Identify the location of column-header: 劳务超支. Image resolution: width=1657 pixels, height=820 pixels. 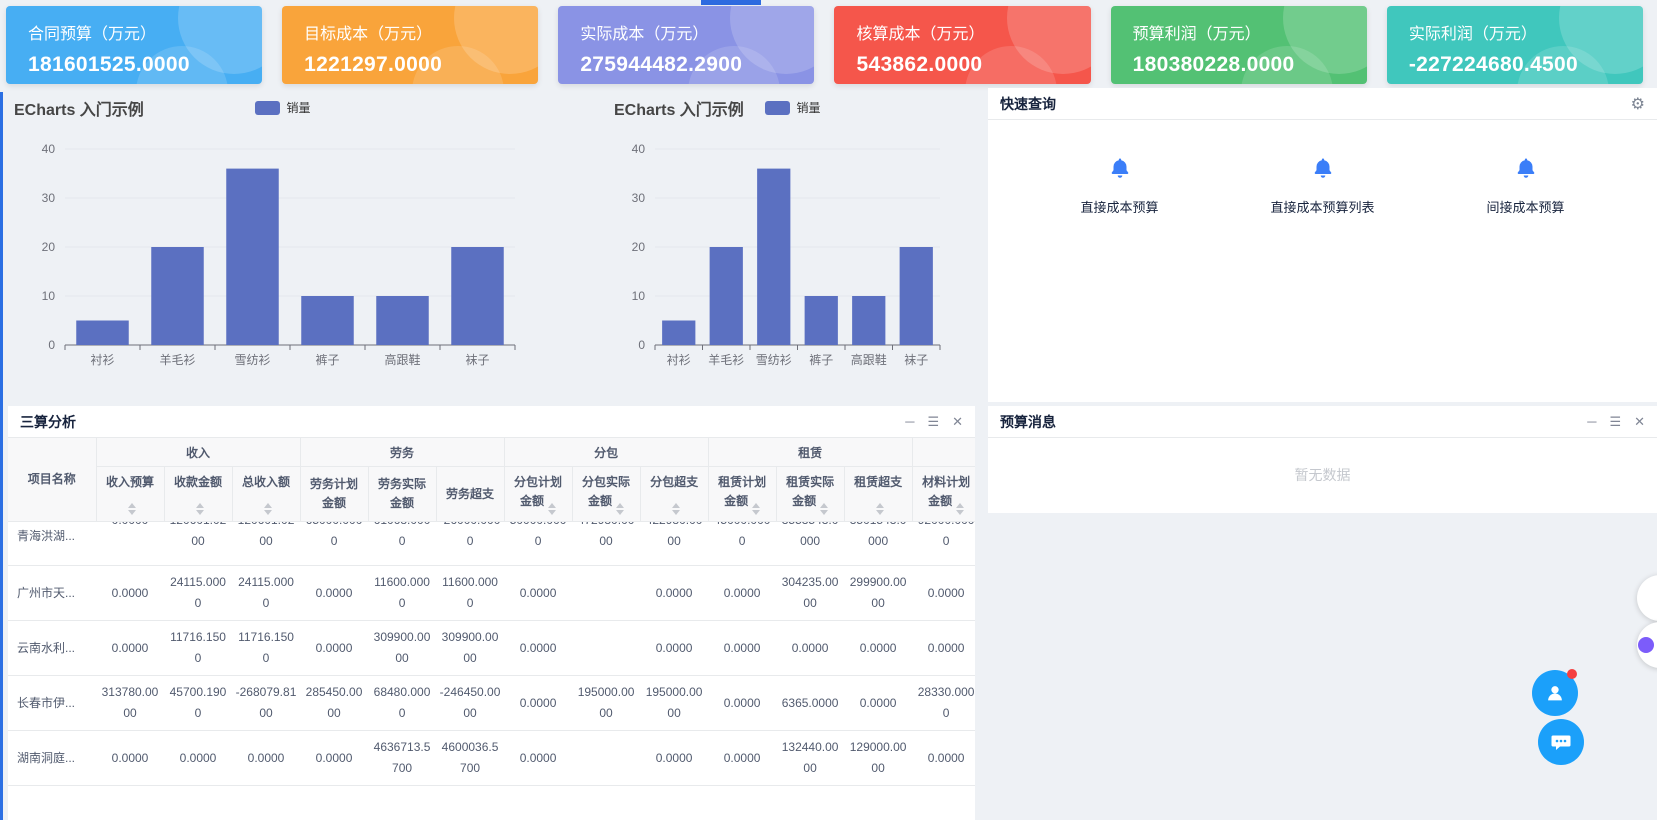
(470, 494).